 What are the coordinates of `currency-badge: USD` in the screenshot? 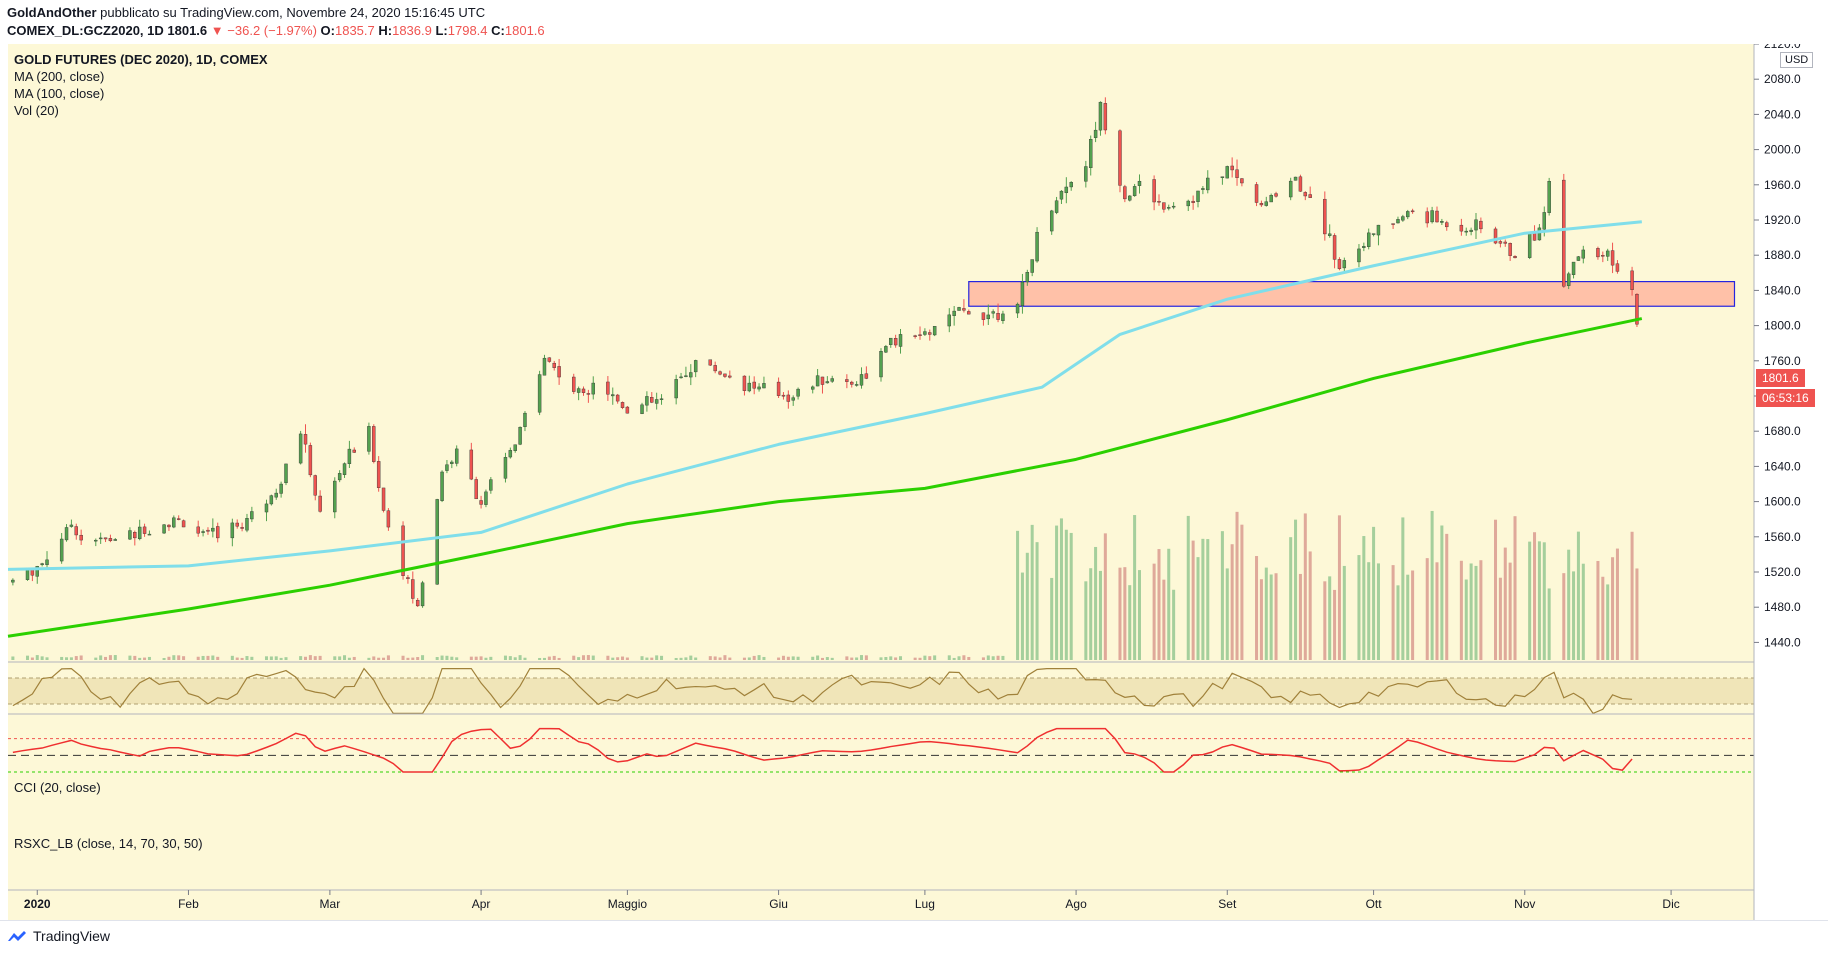 It's located at (1797, 60).